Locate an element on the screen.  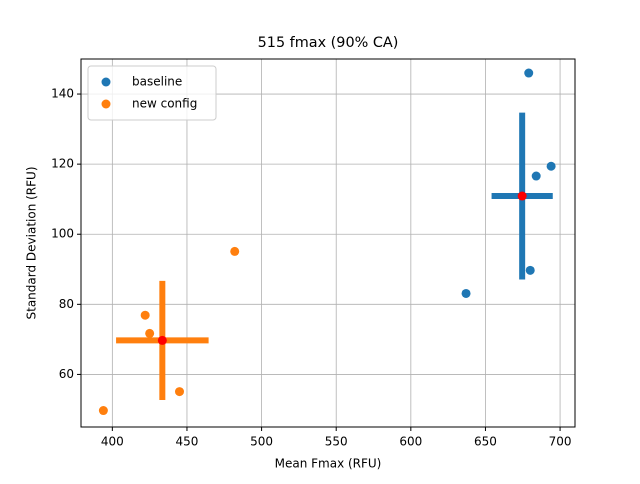
y-tick-label: 80 is located at coordinates (66, 304).